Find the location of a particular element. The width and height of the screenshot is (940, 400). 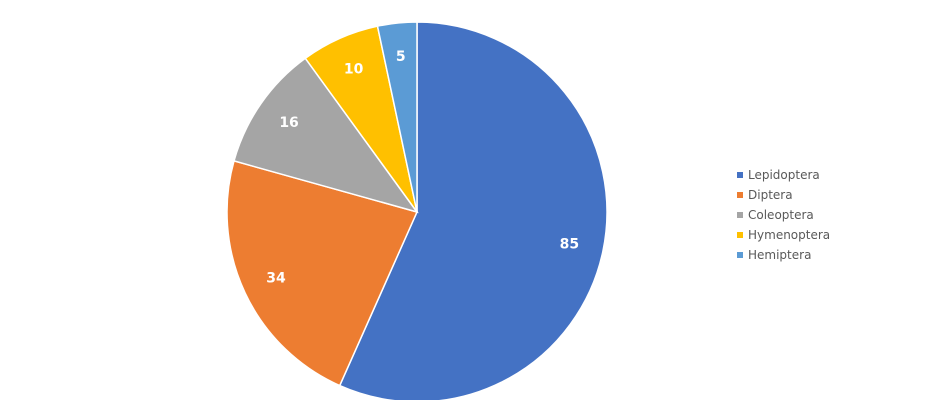

legend-item-hemiptera: Hemiptera is located at coordinates (783, 255).